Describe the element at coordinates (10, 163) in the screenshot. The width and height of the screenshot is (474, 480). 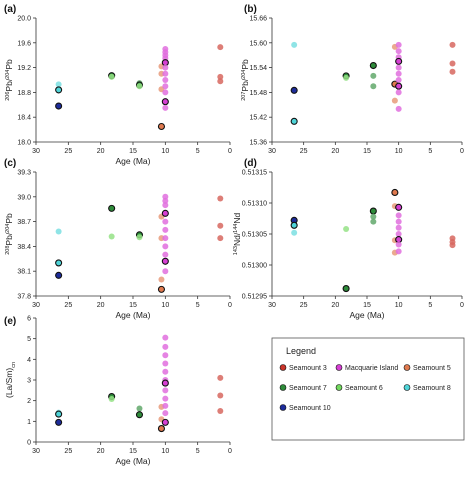
I see `panel-label: (c)` at that location.